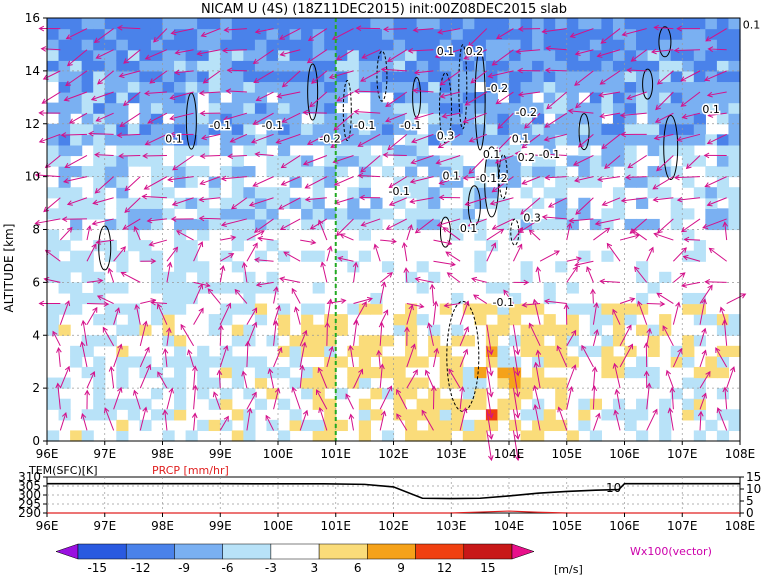  What do you see at coordinates (9, 268) in the screenshot?
I see `y-axis-label: ALTITUDE [km]` at bounding box center [9, 268].